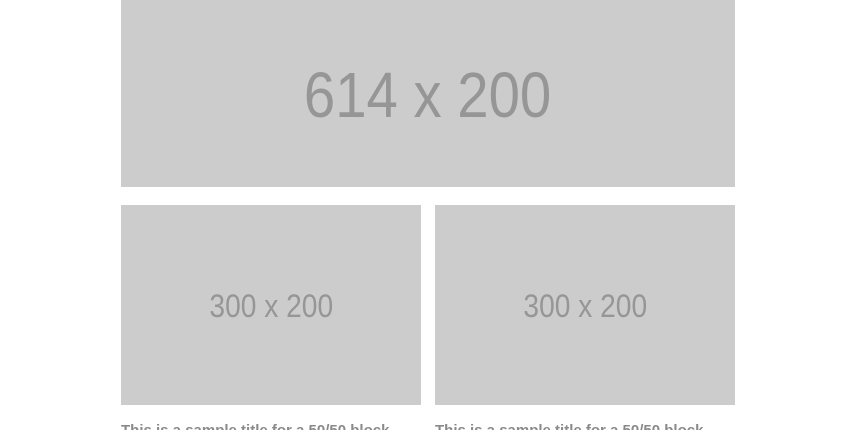  I want to click on hero-image-label: 614 x 200, so click(428, 94).